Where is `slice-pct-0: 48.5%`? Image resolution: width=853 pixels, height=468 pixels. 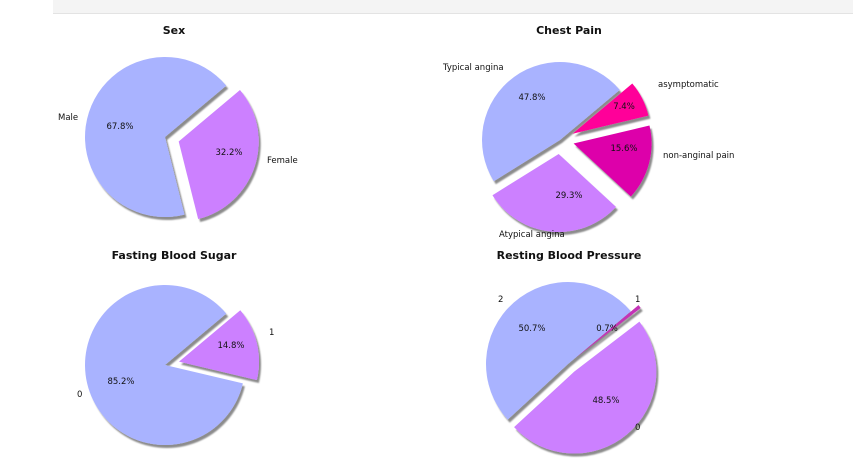
slice-pct-0: 48.5% is located at coordinates (605, 401).